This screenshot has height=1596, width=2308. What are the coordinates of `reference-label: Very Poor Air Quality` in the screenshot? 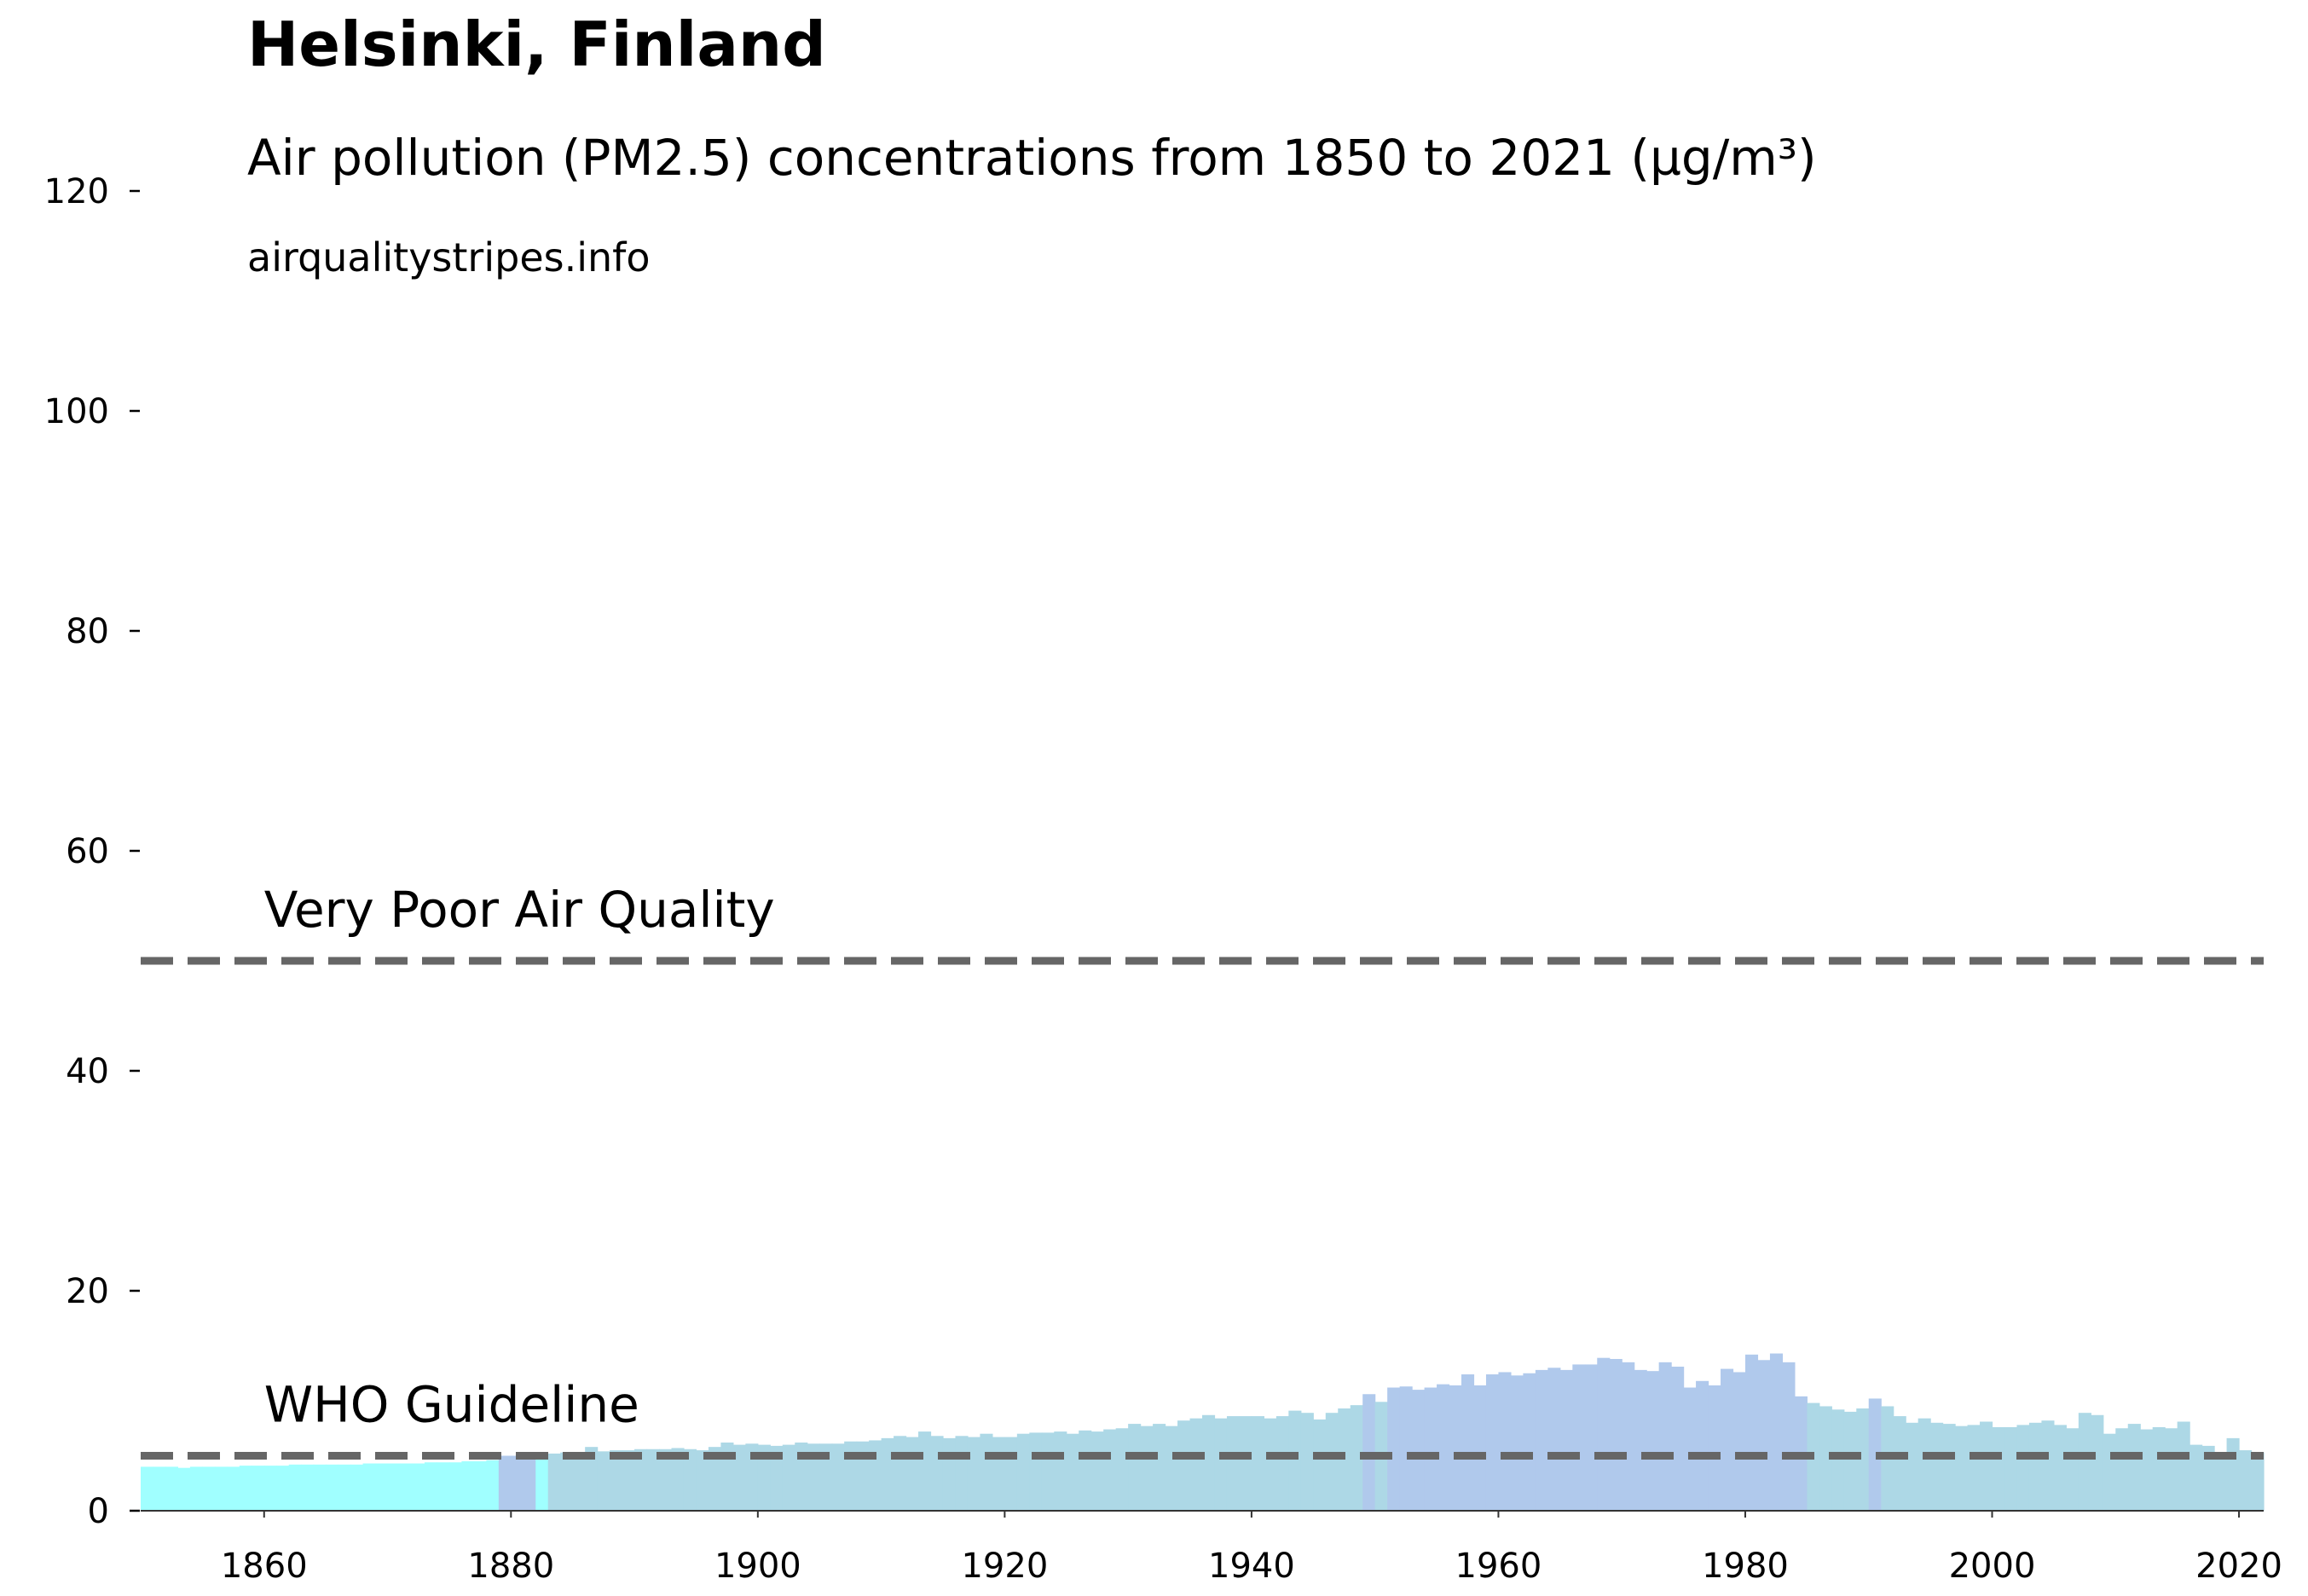 It's located at (519, 910).